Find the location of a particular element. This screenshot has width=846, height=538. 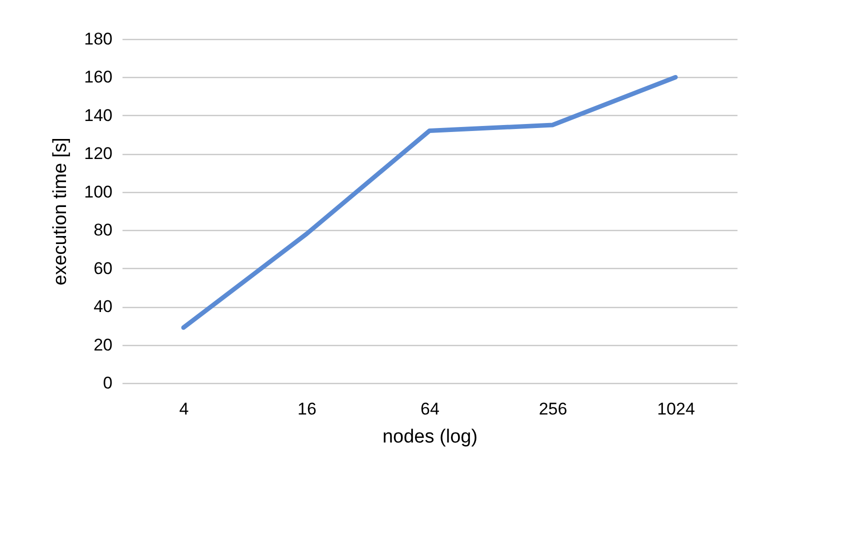

x-tick-label: 16 is located at coordinates (307, 409).